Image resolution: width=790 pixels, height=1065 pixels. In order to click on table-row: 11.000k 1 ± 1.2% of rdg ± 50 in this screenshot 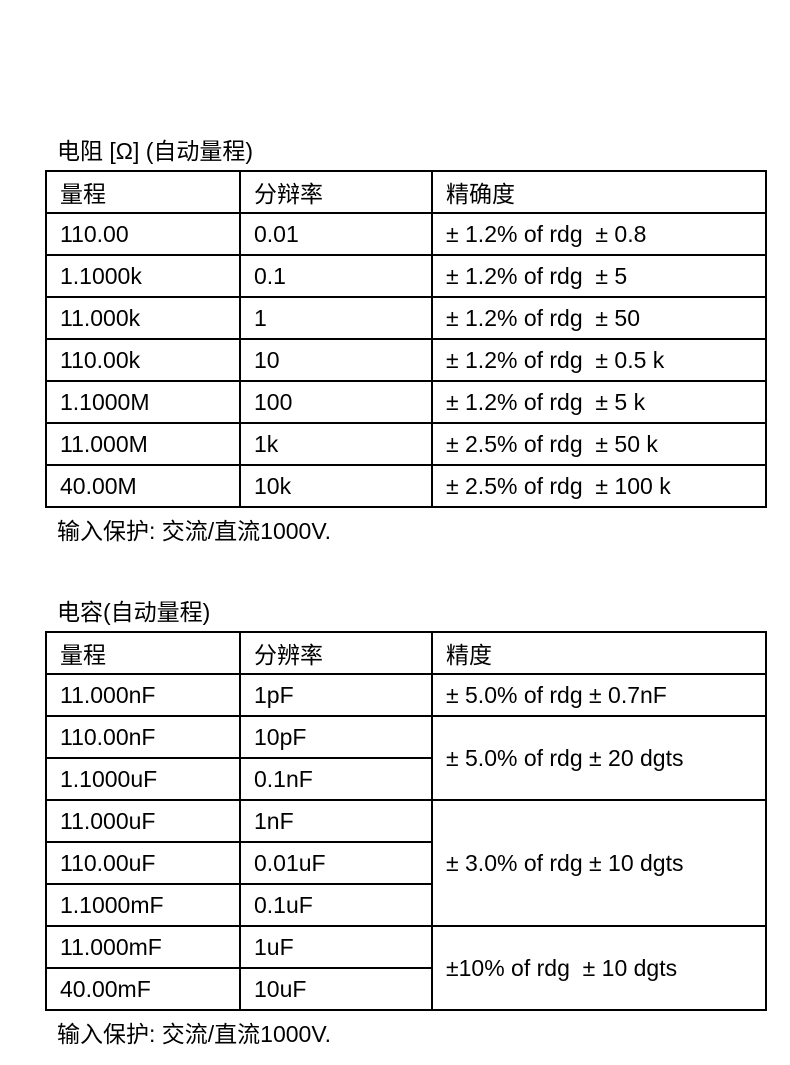, I will do `click(406, 318)`.